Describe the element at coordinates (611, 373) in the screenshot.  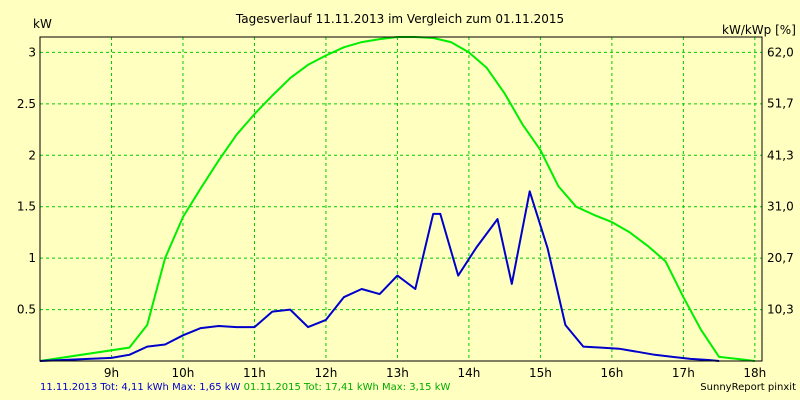
I see `x-tick-label: 16h` at that location.